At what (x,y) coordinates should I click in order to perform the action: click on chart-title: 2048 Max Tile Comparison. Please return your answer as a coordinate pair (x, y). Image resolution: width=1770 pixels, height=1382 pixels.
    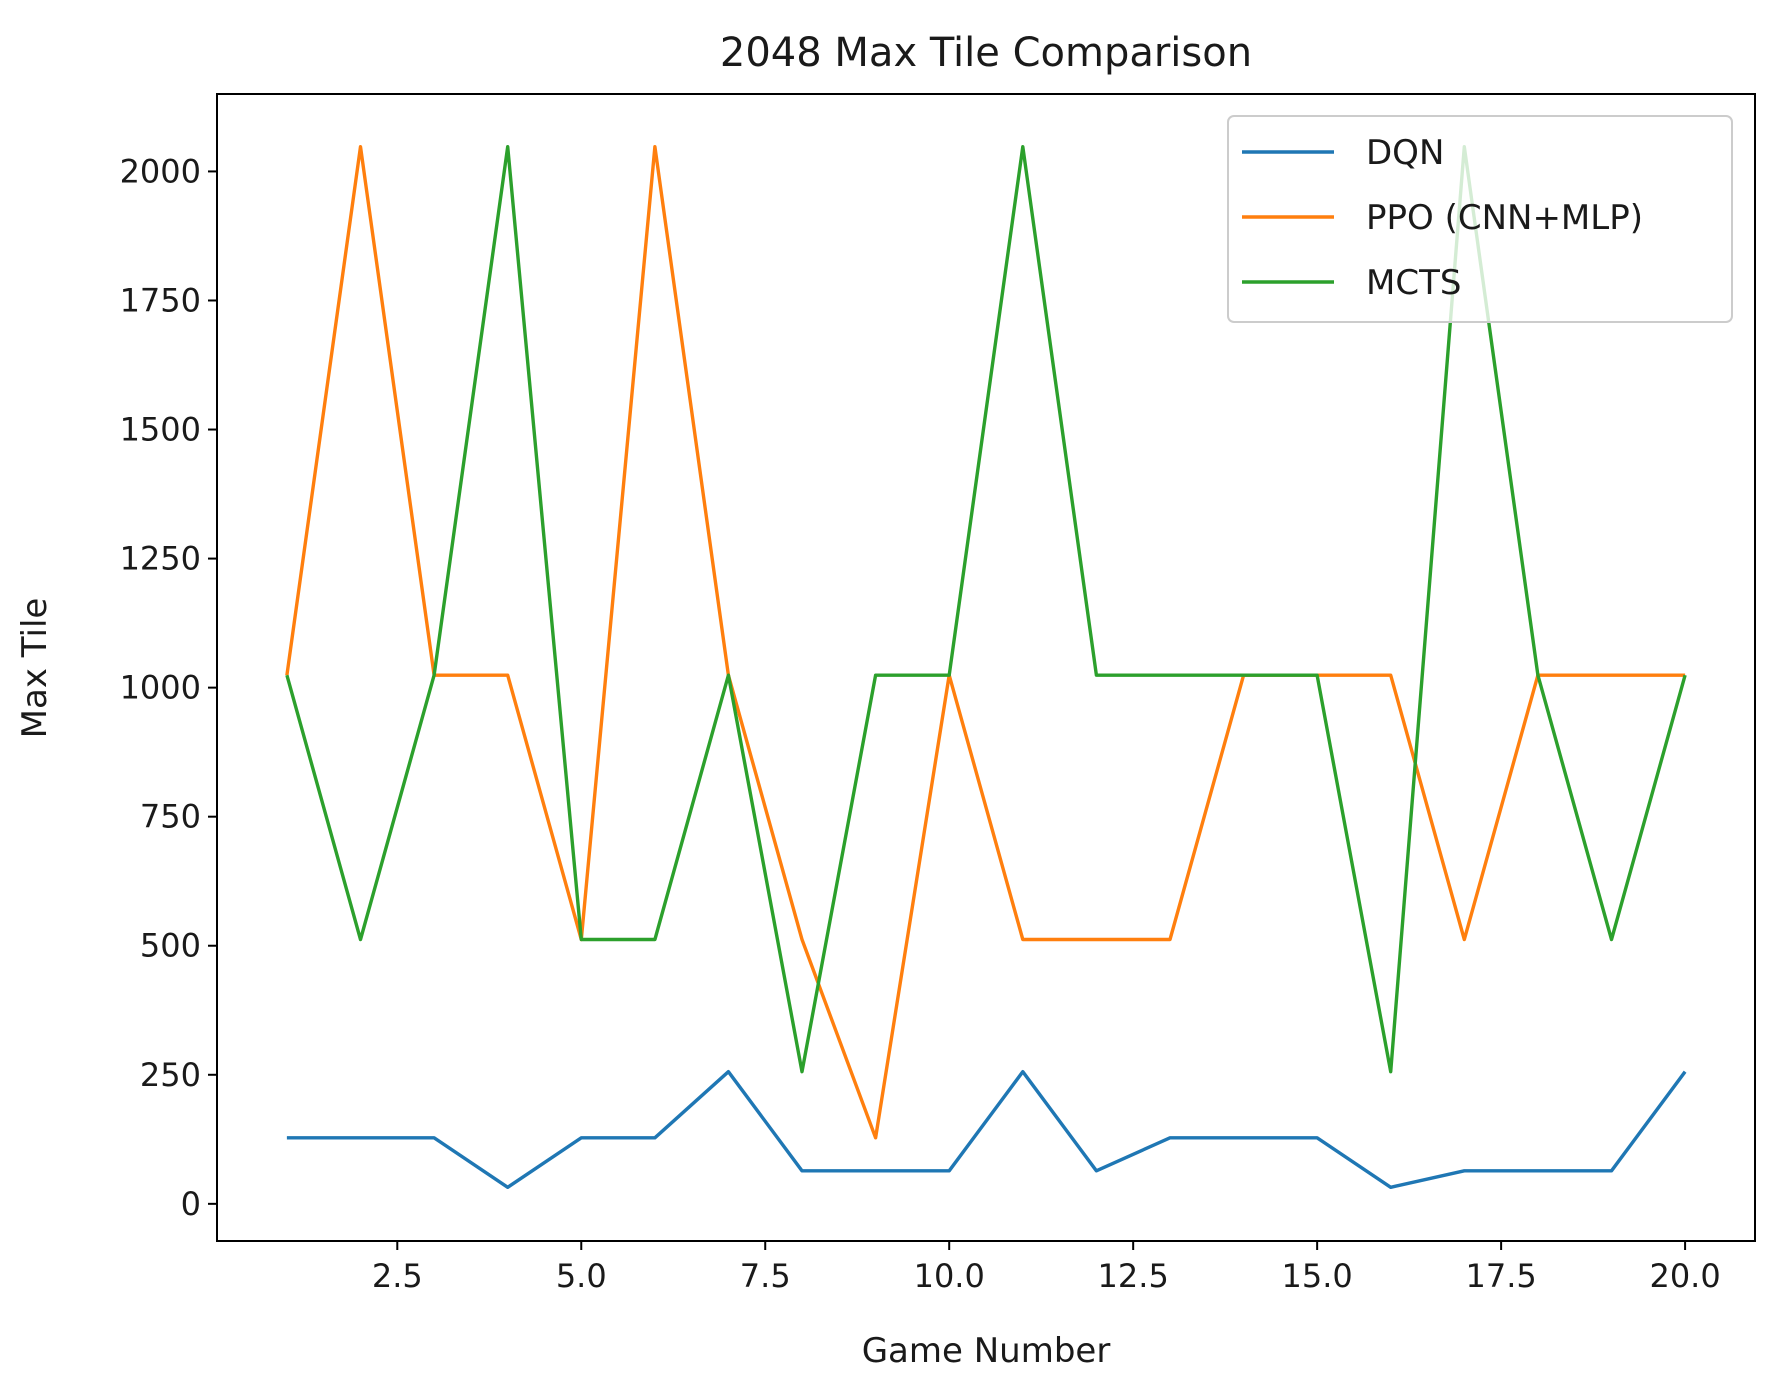
    Looking at the image, I should click on (986, 53).